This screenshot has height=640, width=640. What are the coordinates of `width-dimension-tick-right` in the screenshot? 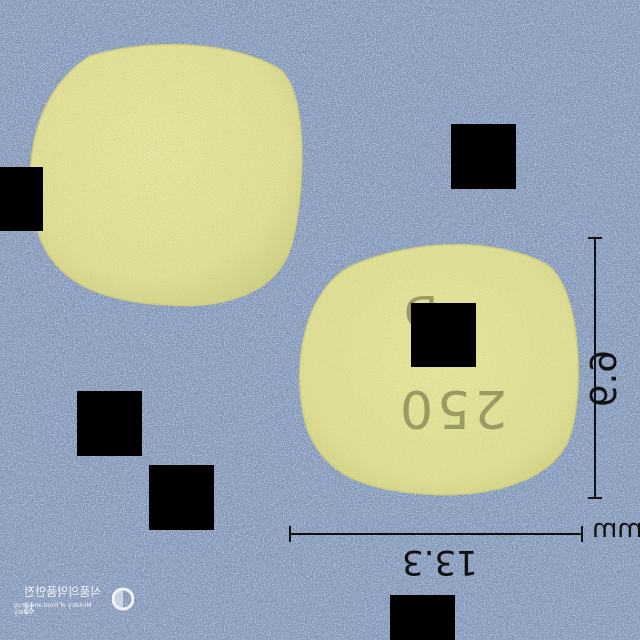 It's located at (582, 534).